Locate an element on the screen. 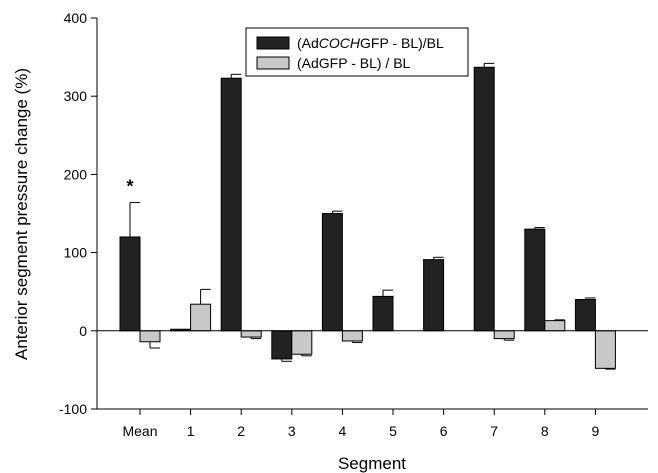 This screenshot has height=473, width=658. annotation-layer: * is located at coordinates (129, 186).